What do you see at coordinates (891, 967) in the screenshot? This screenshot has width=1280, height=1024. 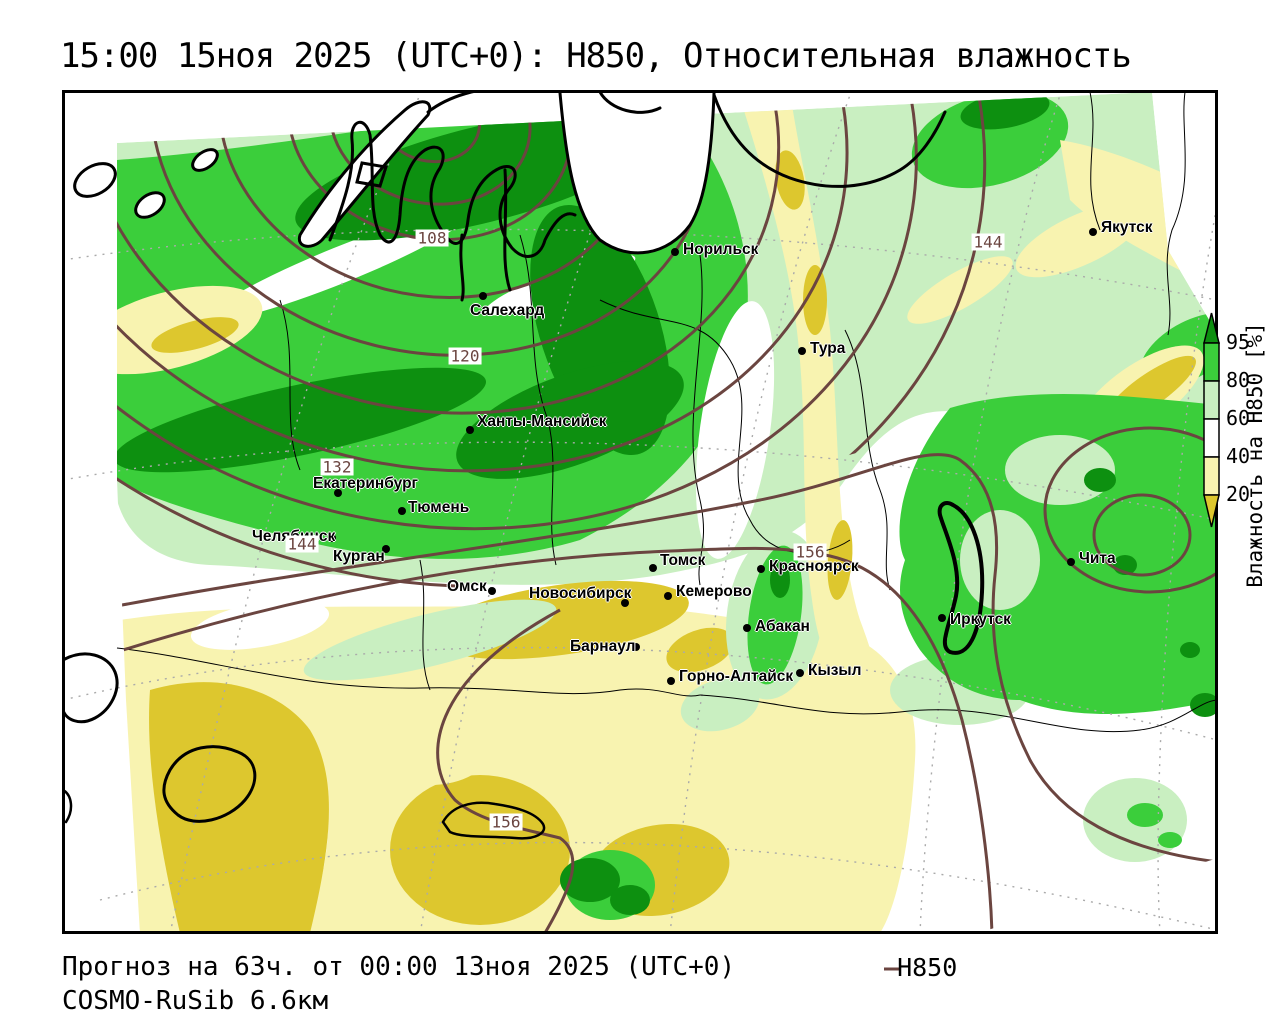 I see `legend-line-sample: —` at bounding box center [891, 967].